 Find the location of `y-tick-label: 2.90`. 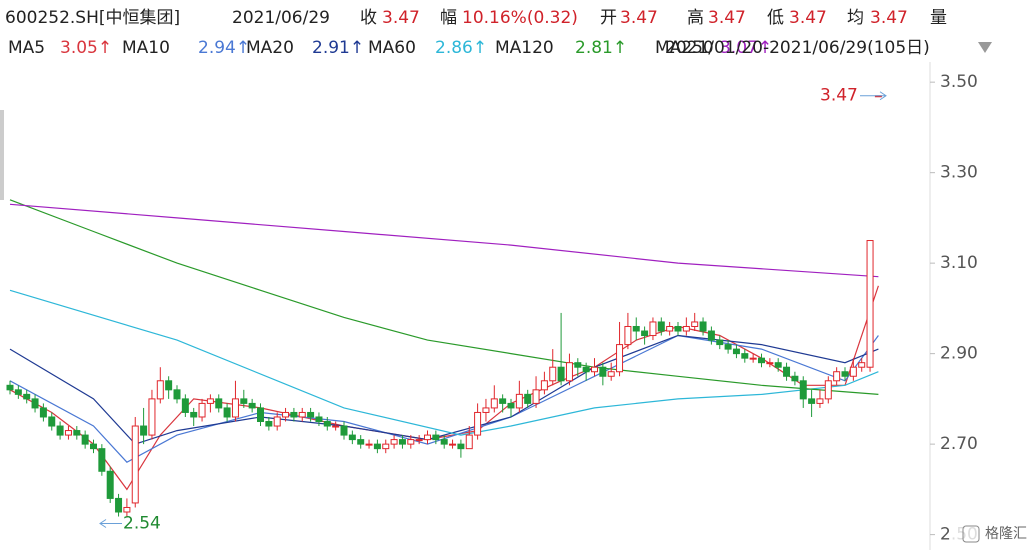

y-tick-label: 2.90 is located at coordinates (959, 354).